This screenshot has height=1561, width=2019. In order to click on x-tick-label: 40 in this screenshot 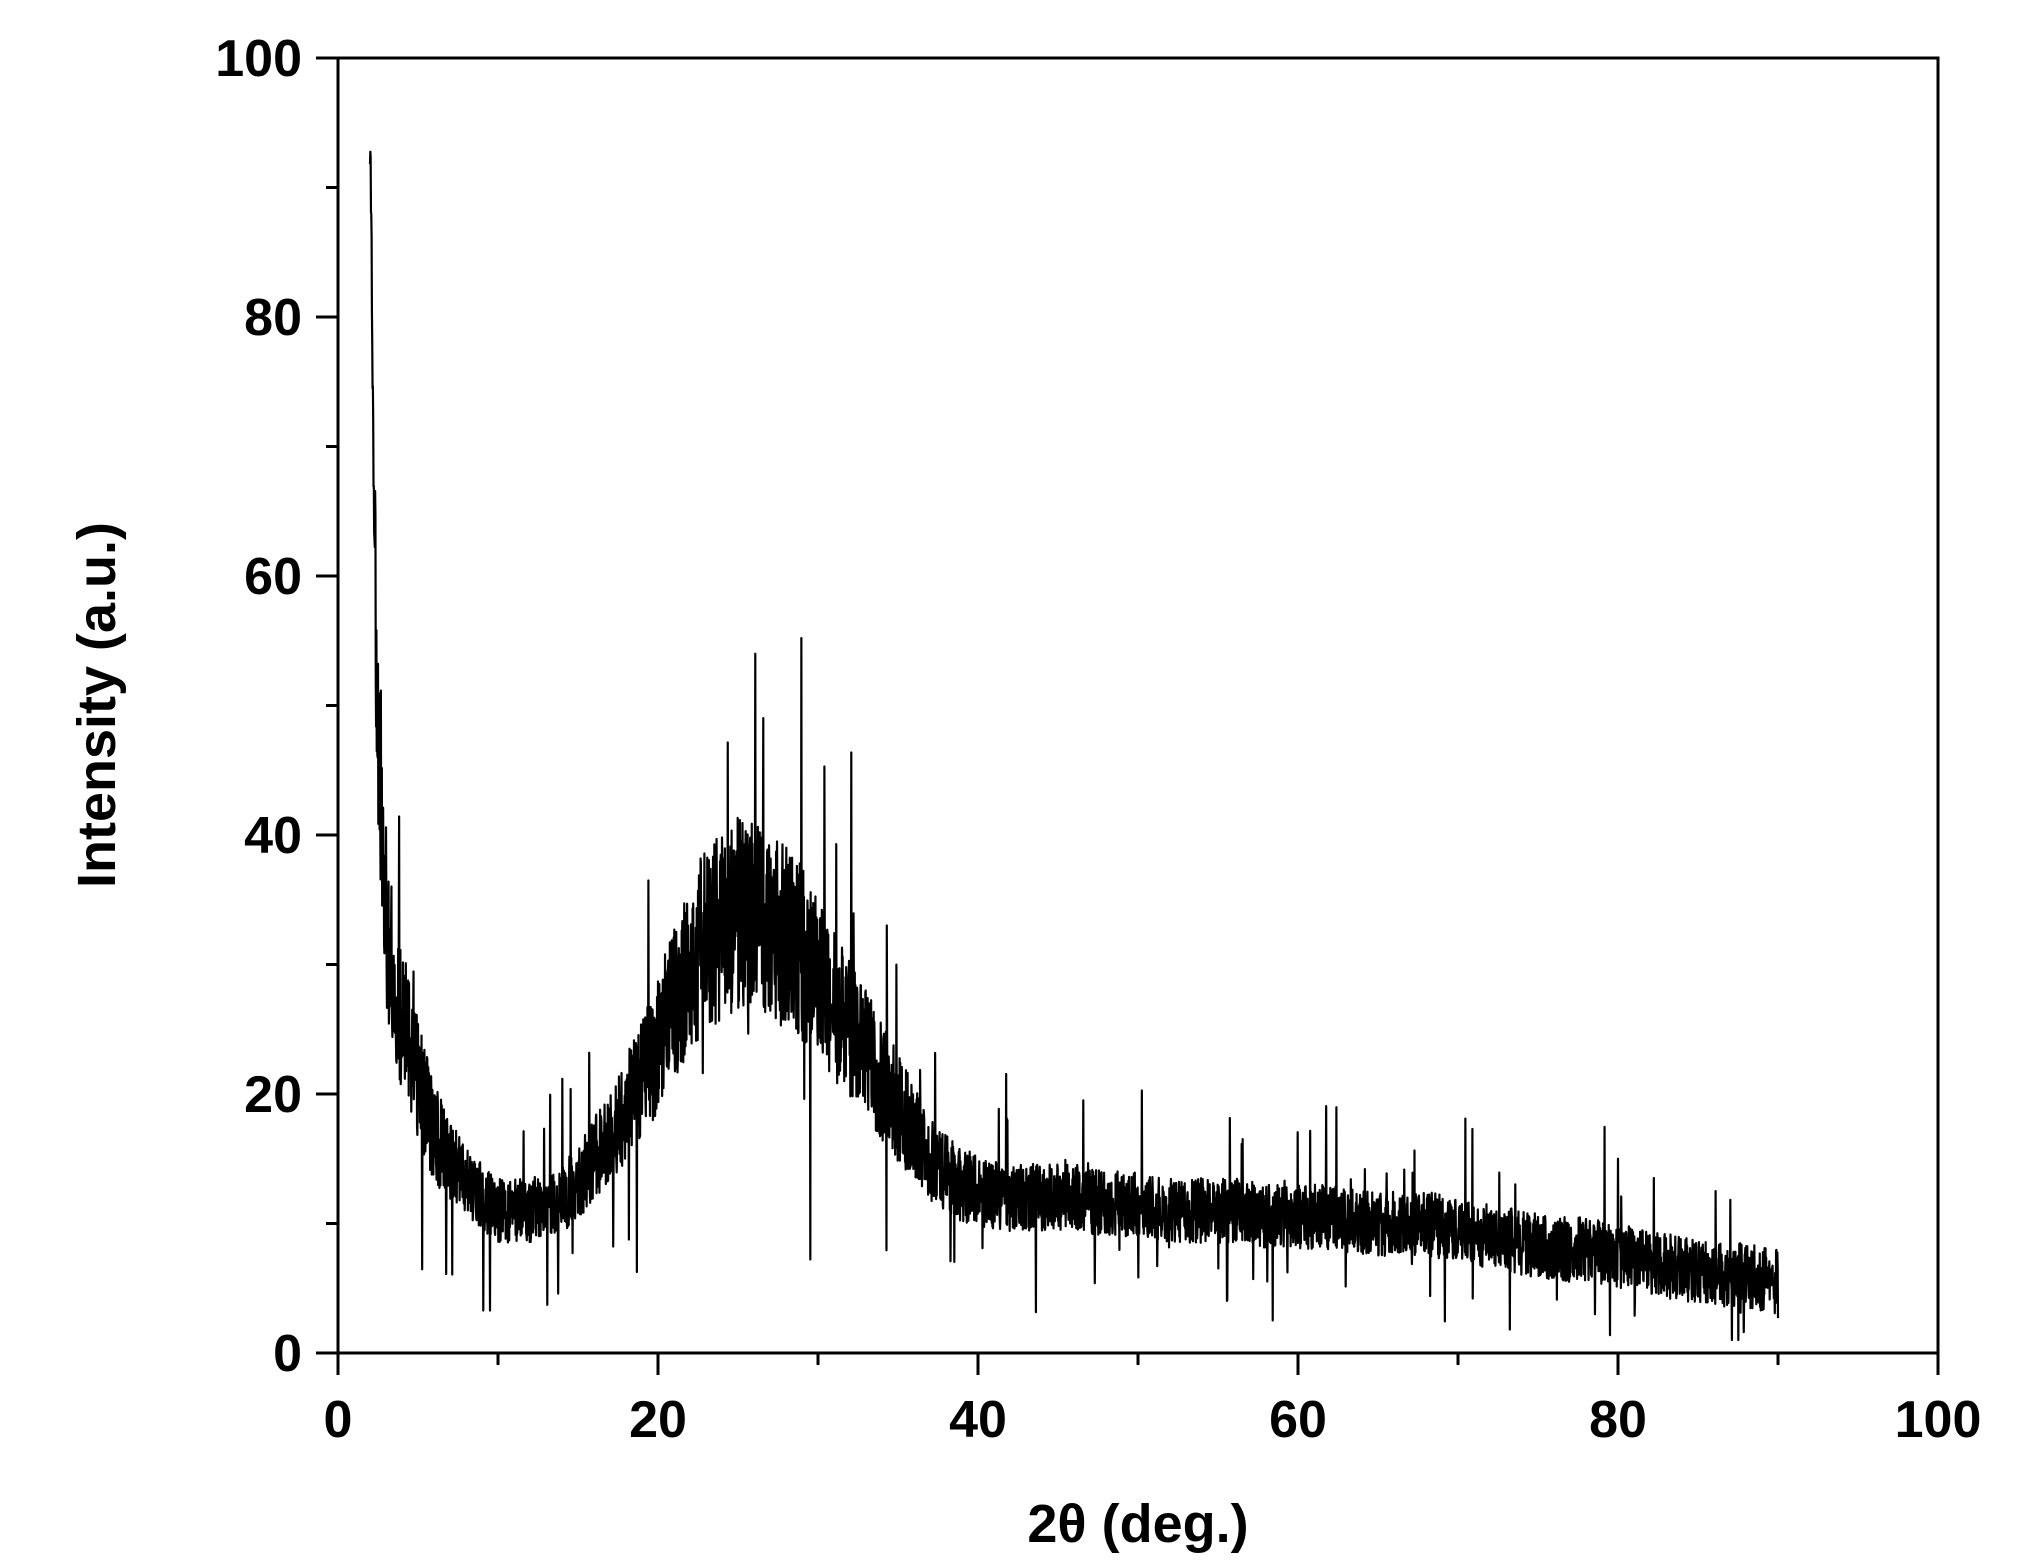, I will do `click(978, 1420)`.